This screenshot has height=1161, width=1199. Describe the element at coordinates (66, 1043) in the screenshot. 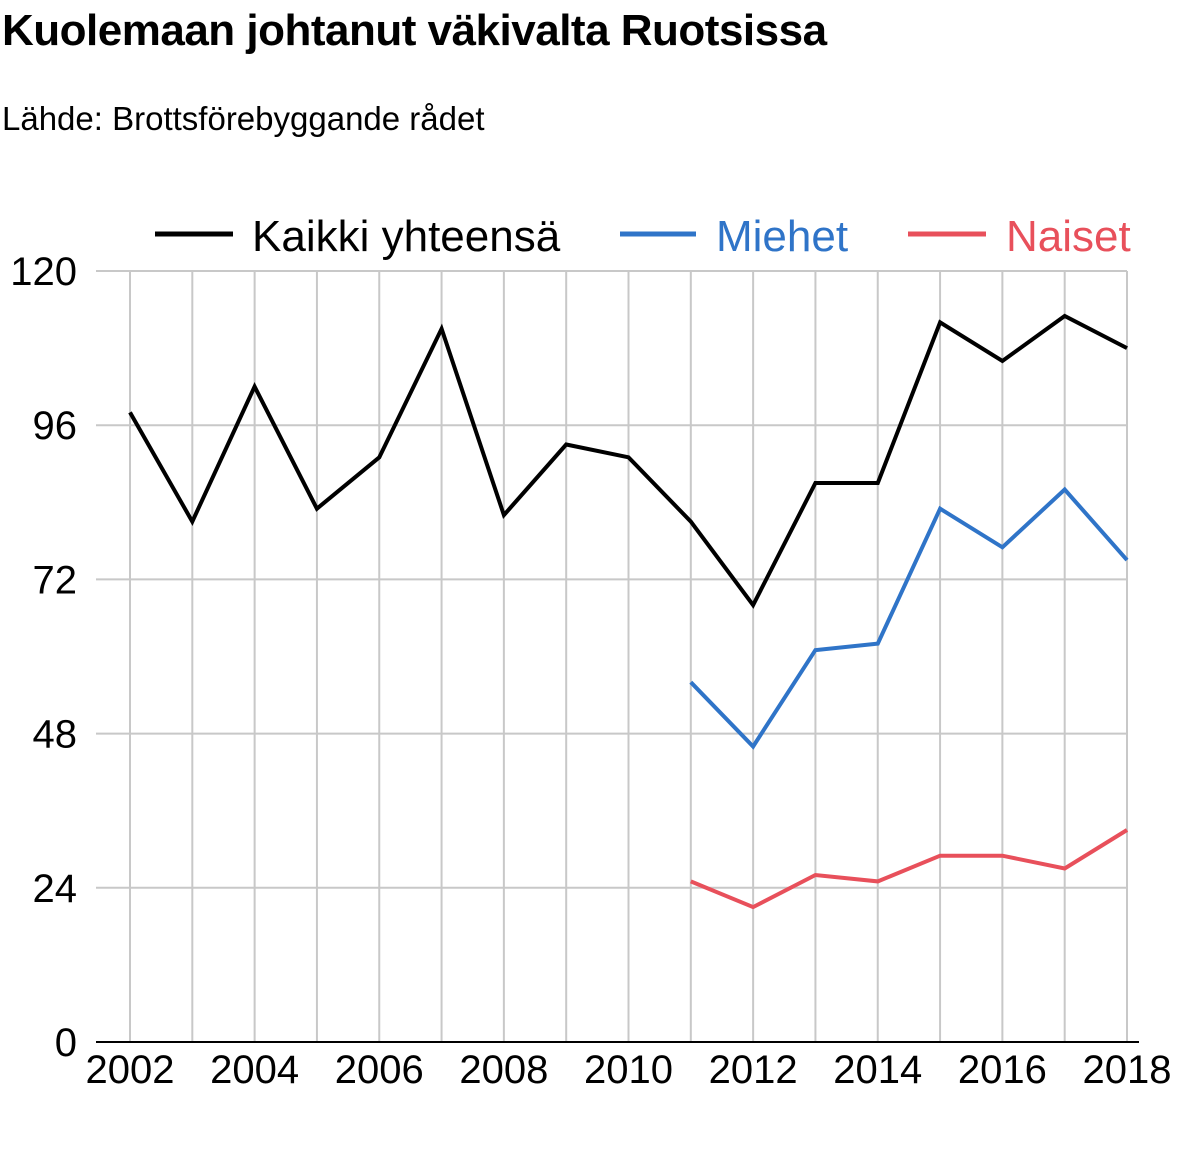

I see `y-tick-label: 0` at that location.